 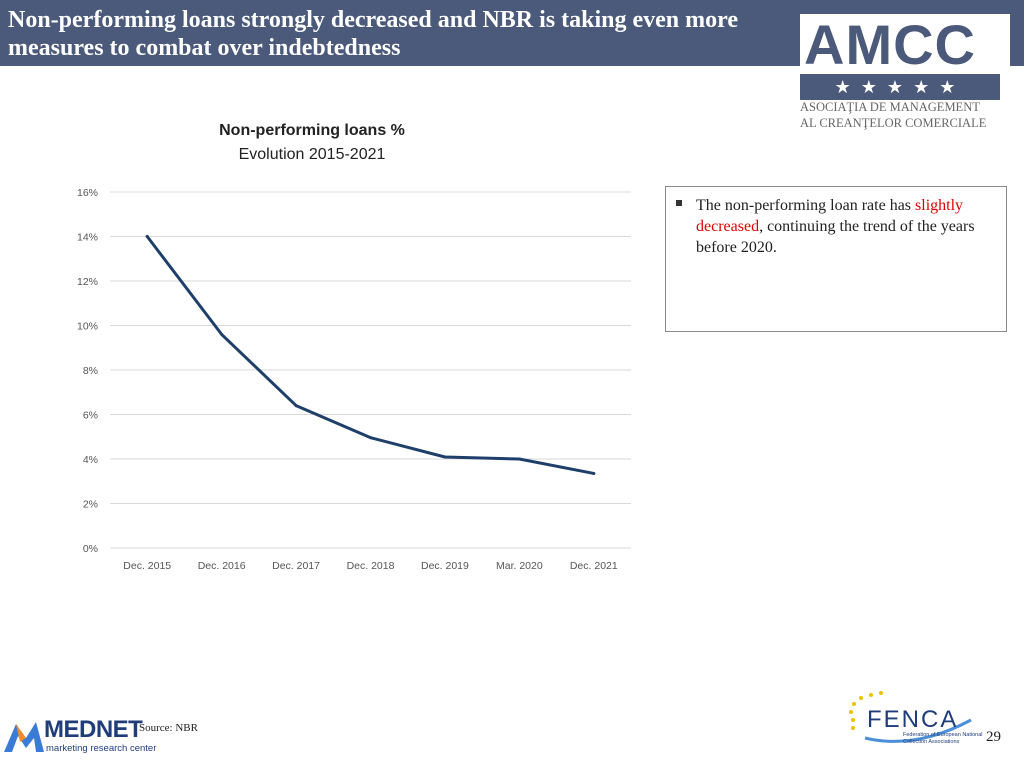 I want to click on y-tick-label: 14%, so click(x=87, y=238).